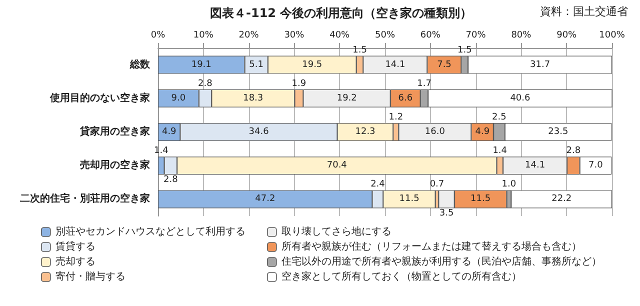 The width and height of the screenshot is (640, 306). I want to click on data-label: 16.0, so click(435, 132).